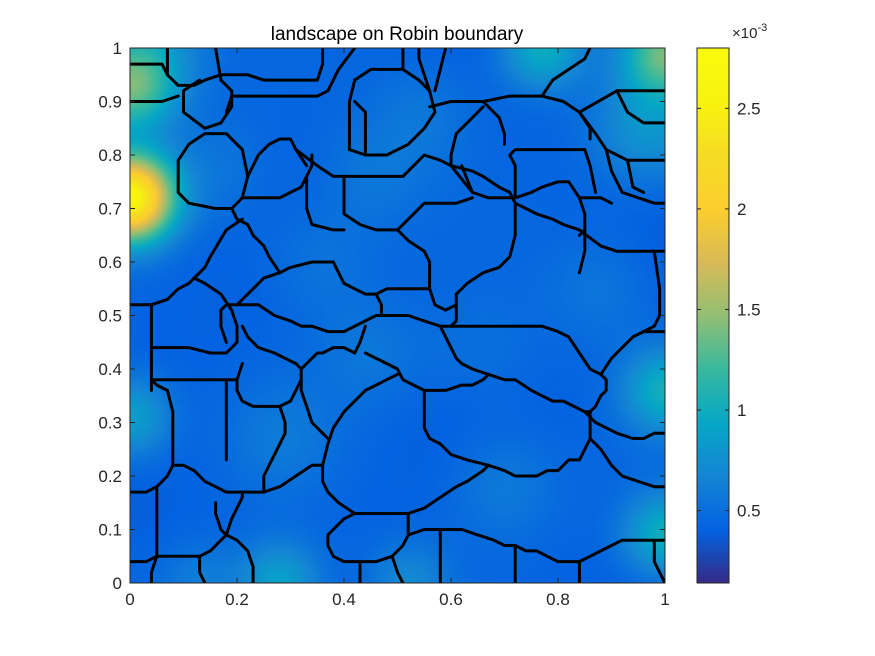  Describe the element at coordinates (110, 423) in the screenshot. I see `y-tick-label: 0.3` at that location.